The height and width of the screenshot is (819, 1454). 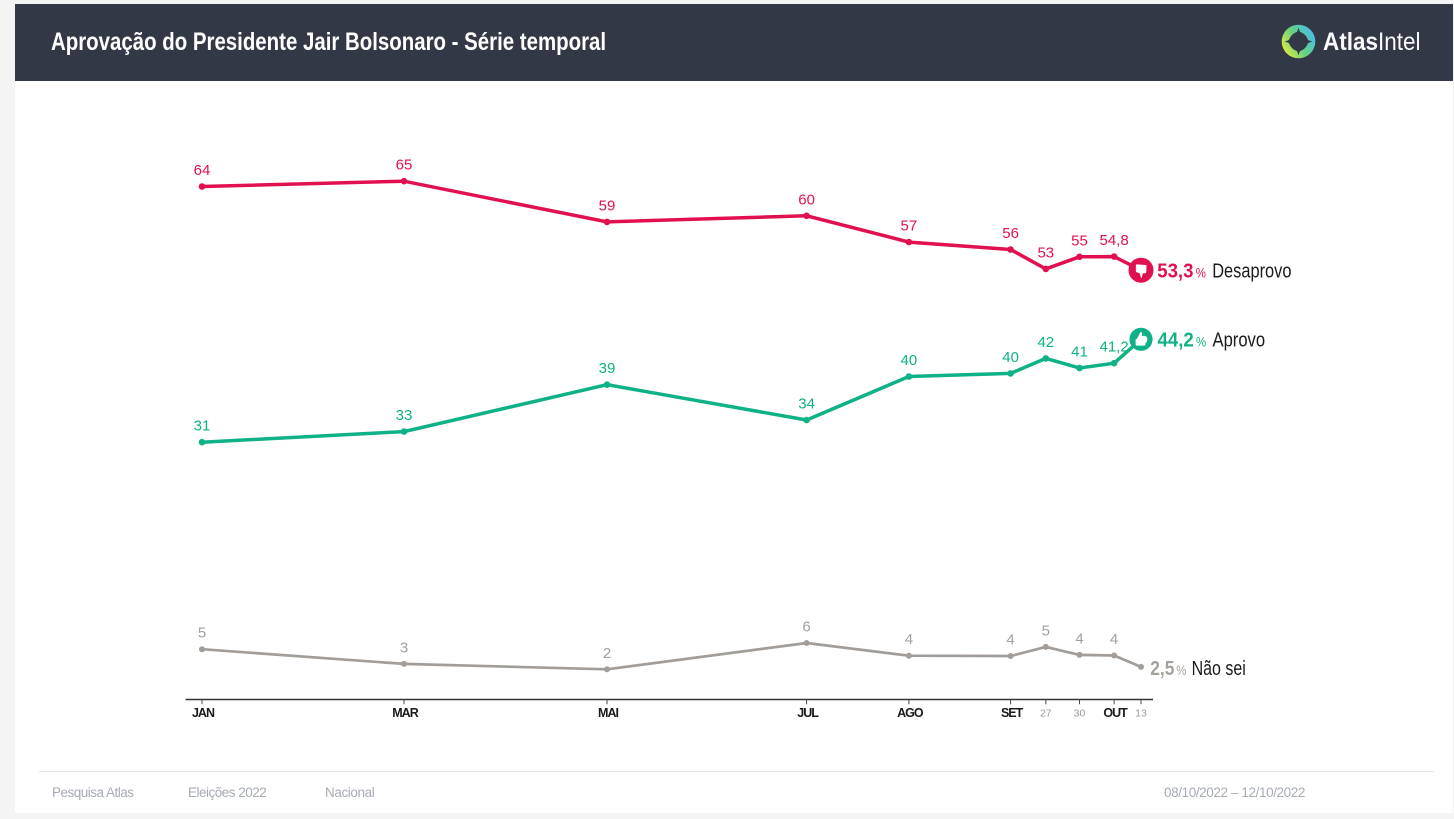 What do you see at coordinates (909, 226) in the screenshot?
I see `svg-text: 57` at bounding box center [909, 226].